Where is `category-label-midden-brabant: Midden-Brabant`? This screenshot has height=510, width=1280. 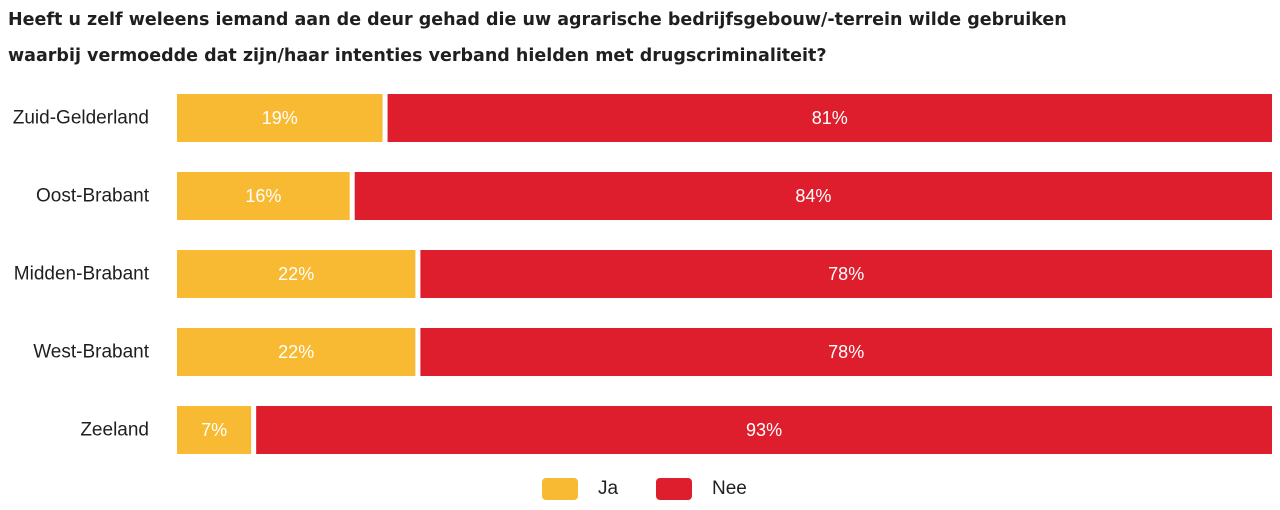 category-label-midden-brabant: Midden-Brabant is located at coordinates (82, 274).